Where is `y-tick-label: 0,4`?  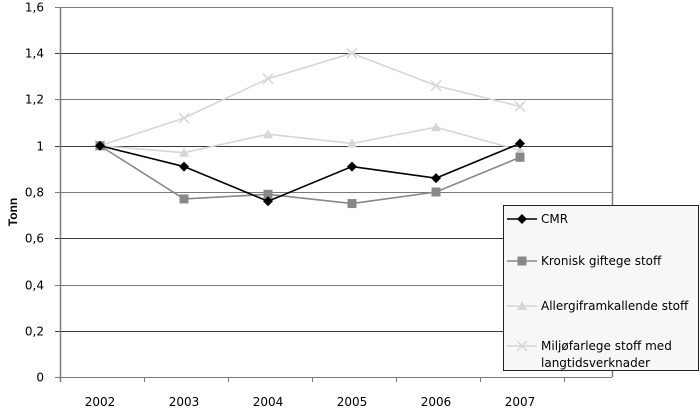
y-tick-label: 0,4 is located at coordinates (34, 286).